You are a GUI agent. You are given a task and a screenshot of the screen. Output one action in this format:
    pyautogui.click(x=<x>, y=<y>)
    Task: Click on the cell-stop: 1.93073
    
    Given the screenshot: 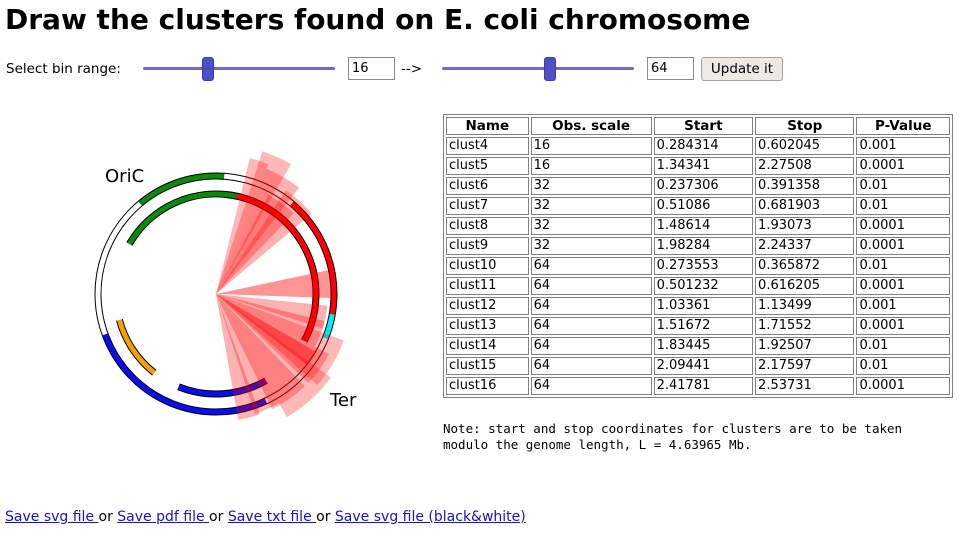 What is the action you would take?
    pyautogui.click(x=805, y=226)
    